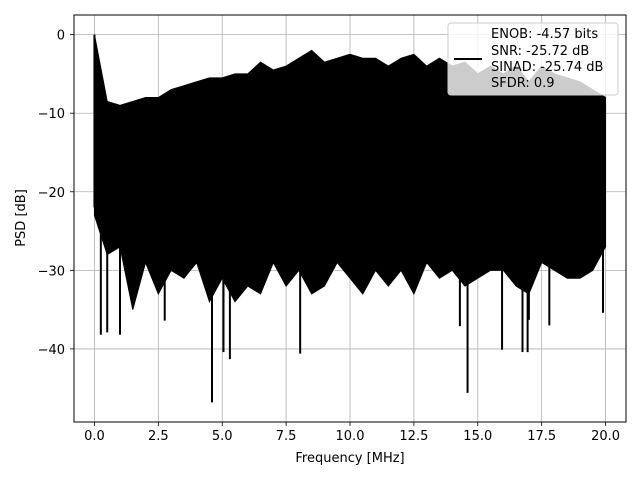 The image size is (640, 480). I want to click on legend-entry-sfdr: SFDR: 0.9, so click(523, 83).